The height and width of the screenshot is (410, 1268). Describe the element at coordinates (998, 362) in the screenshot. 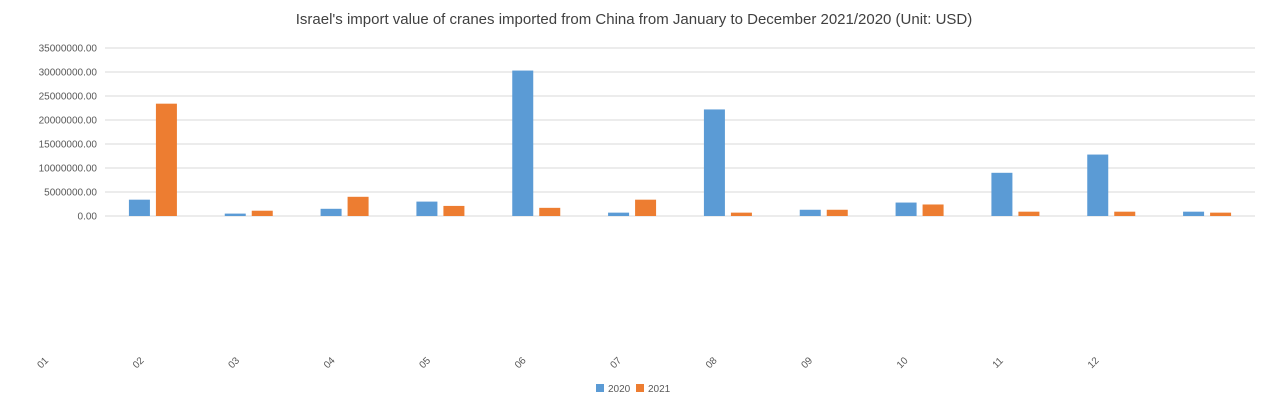

I see `x-tick-label: 11` at that location.